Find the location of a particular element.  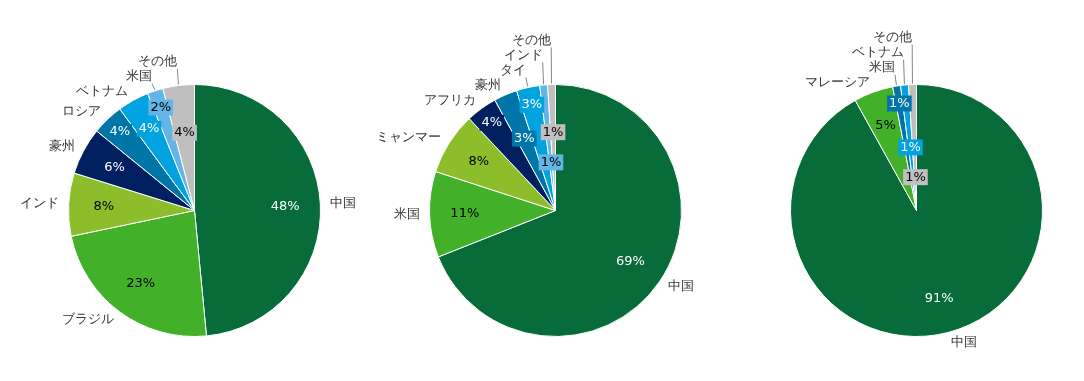

data-label: 6% is located at coordinates (114, 167).